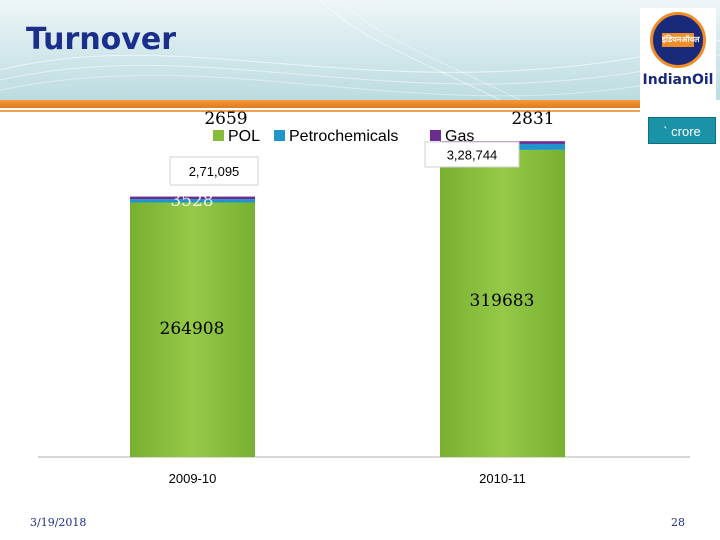 This screenshot has height=540, width=720. Describe the element at coordinates (681, 40) in the screenshot. I see `logo-hindi-text: इंडियनऑयल` at that location.